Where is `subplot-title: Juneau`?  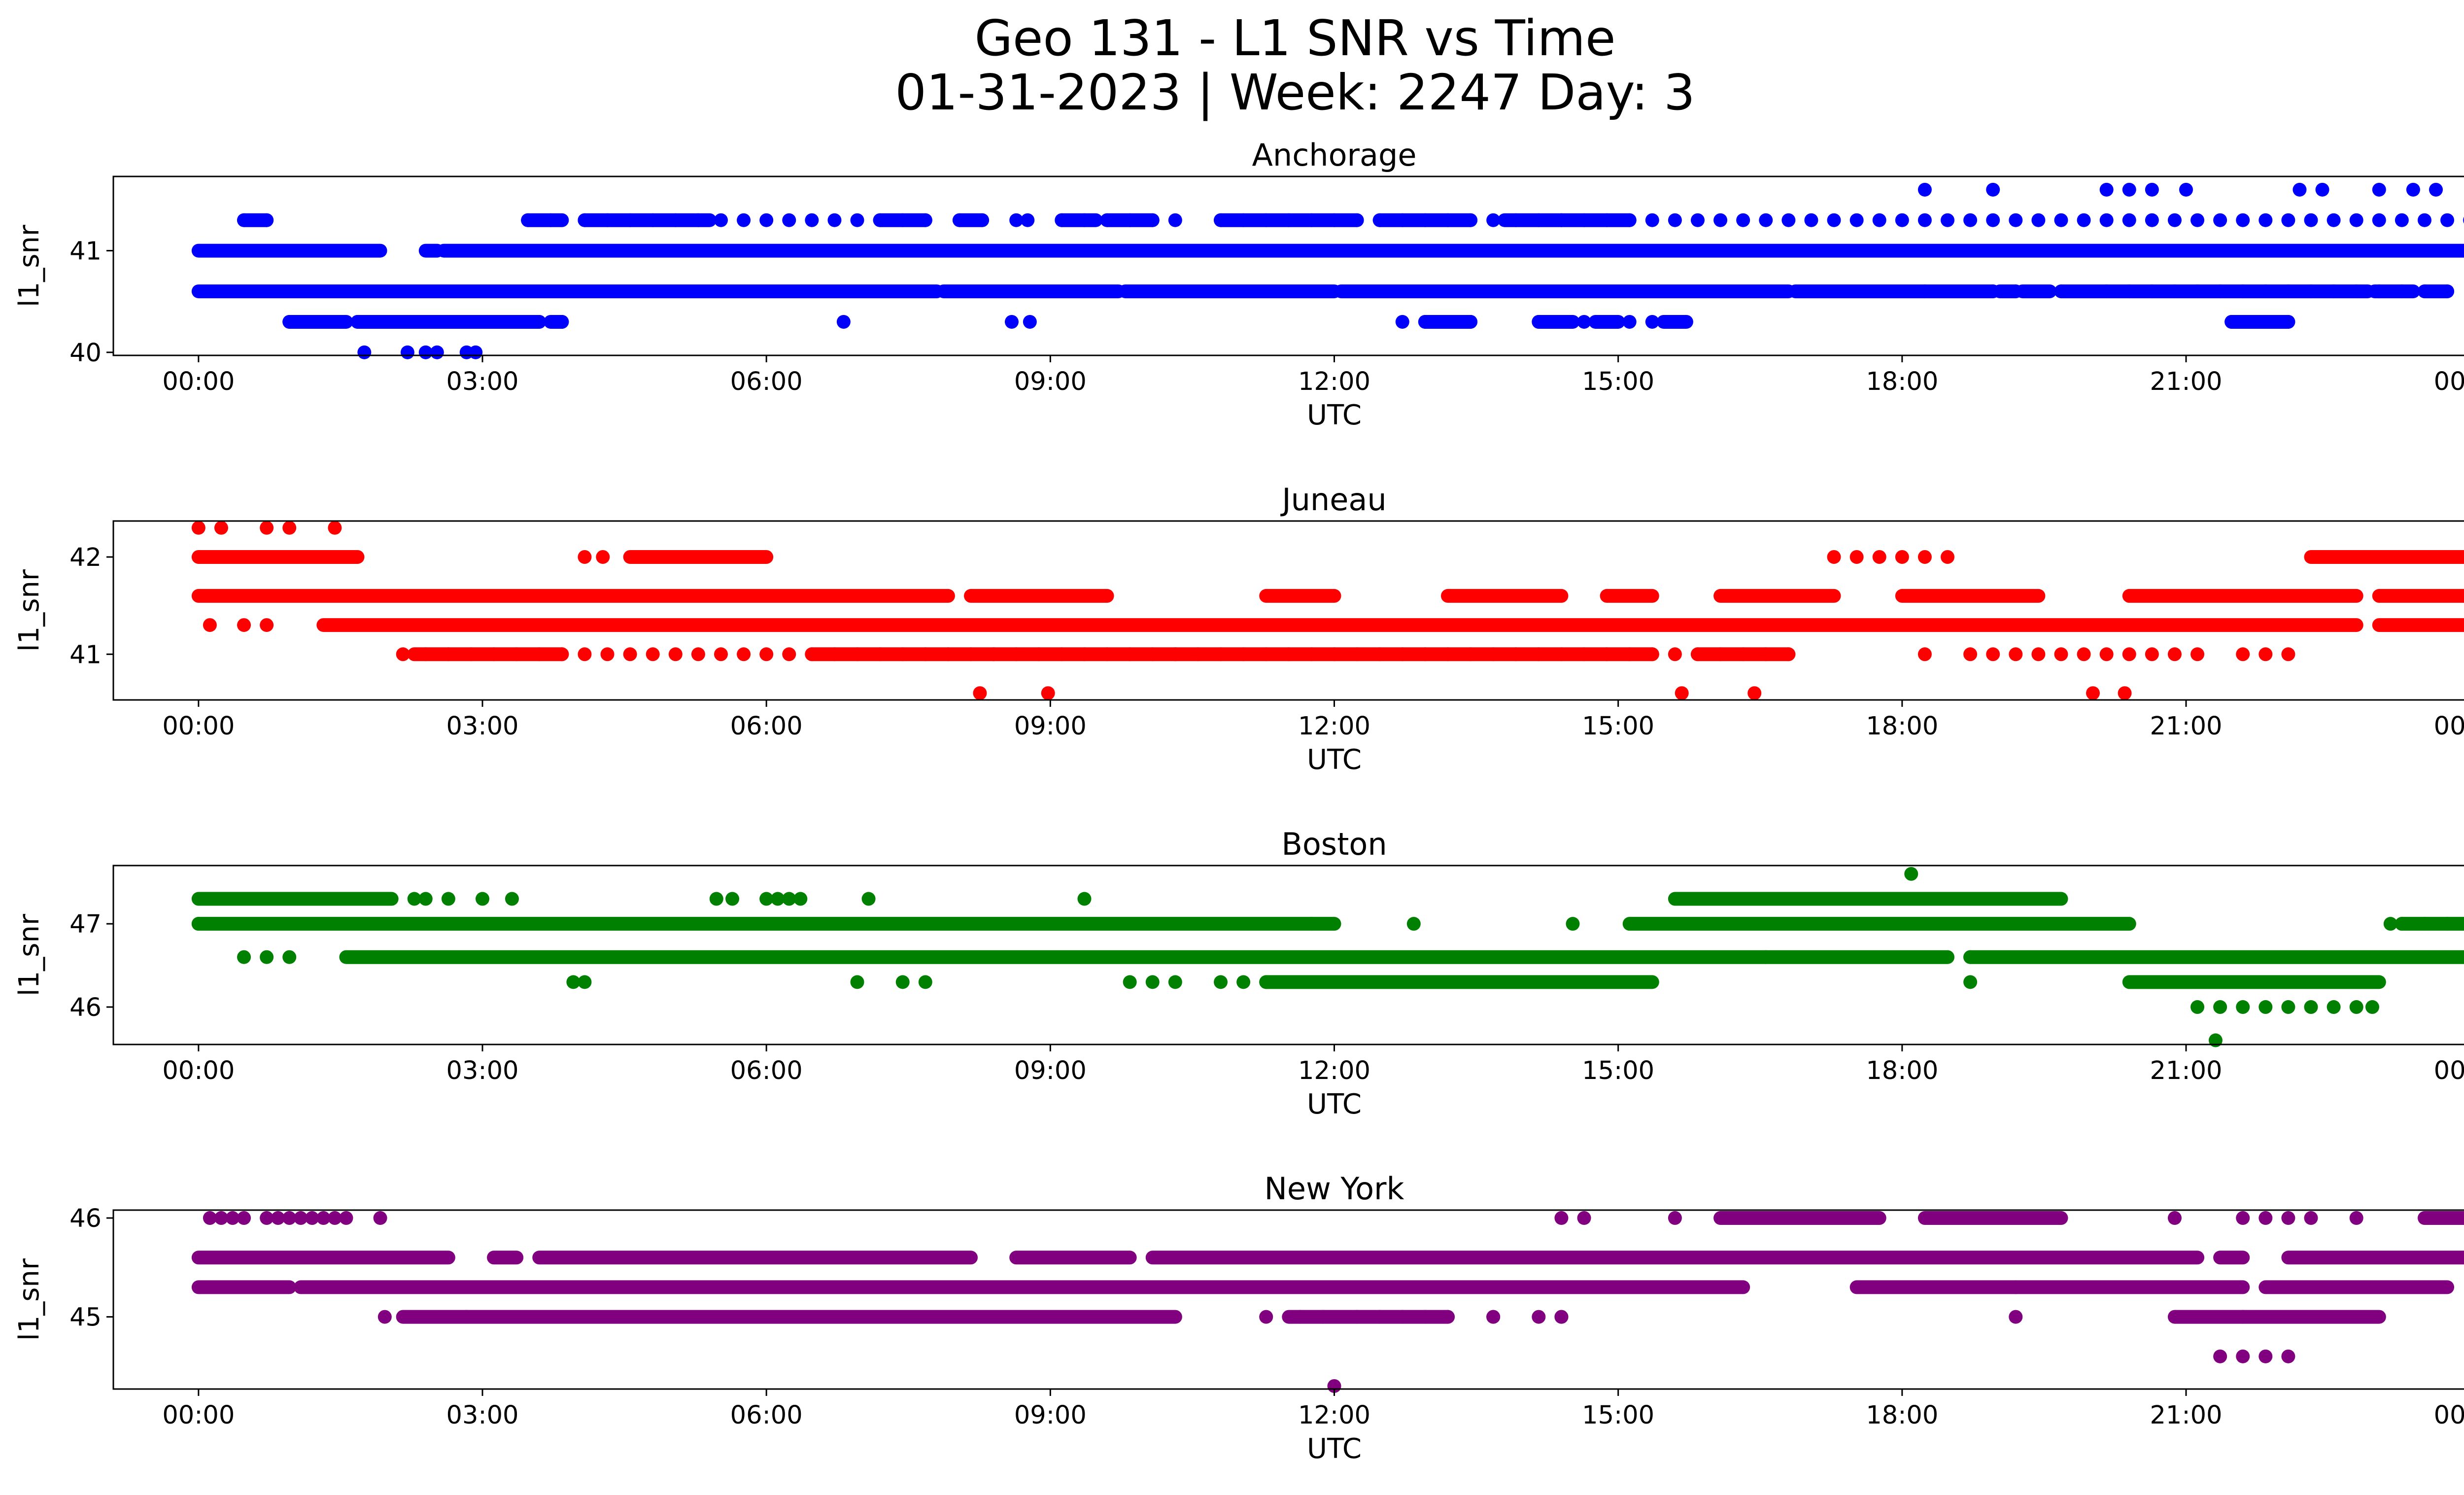
subplot-title: Juneau is located at coordinates (1333, 500).